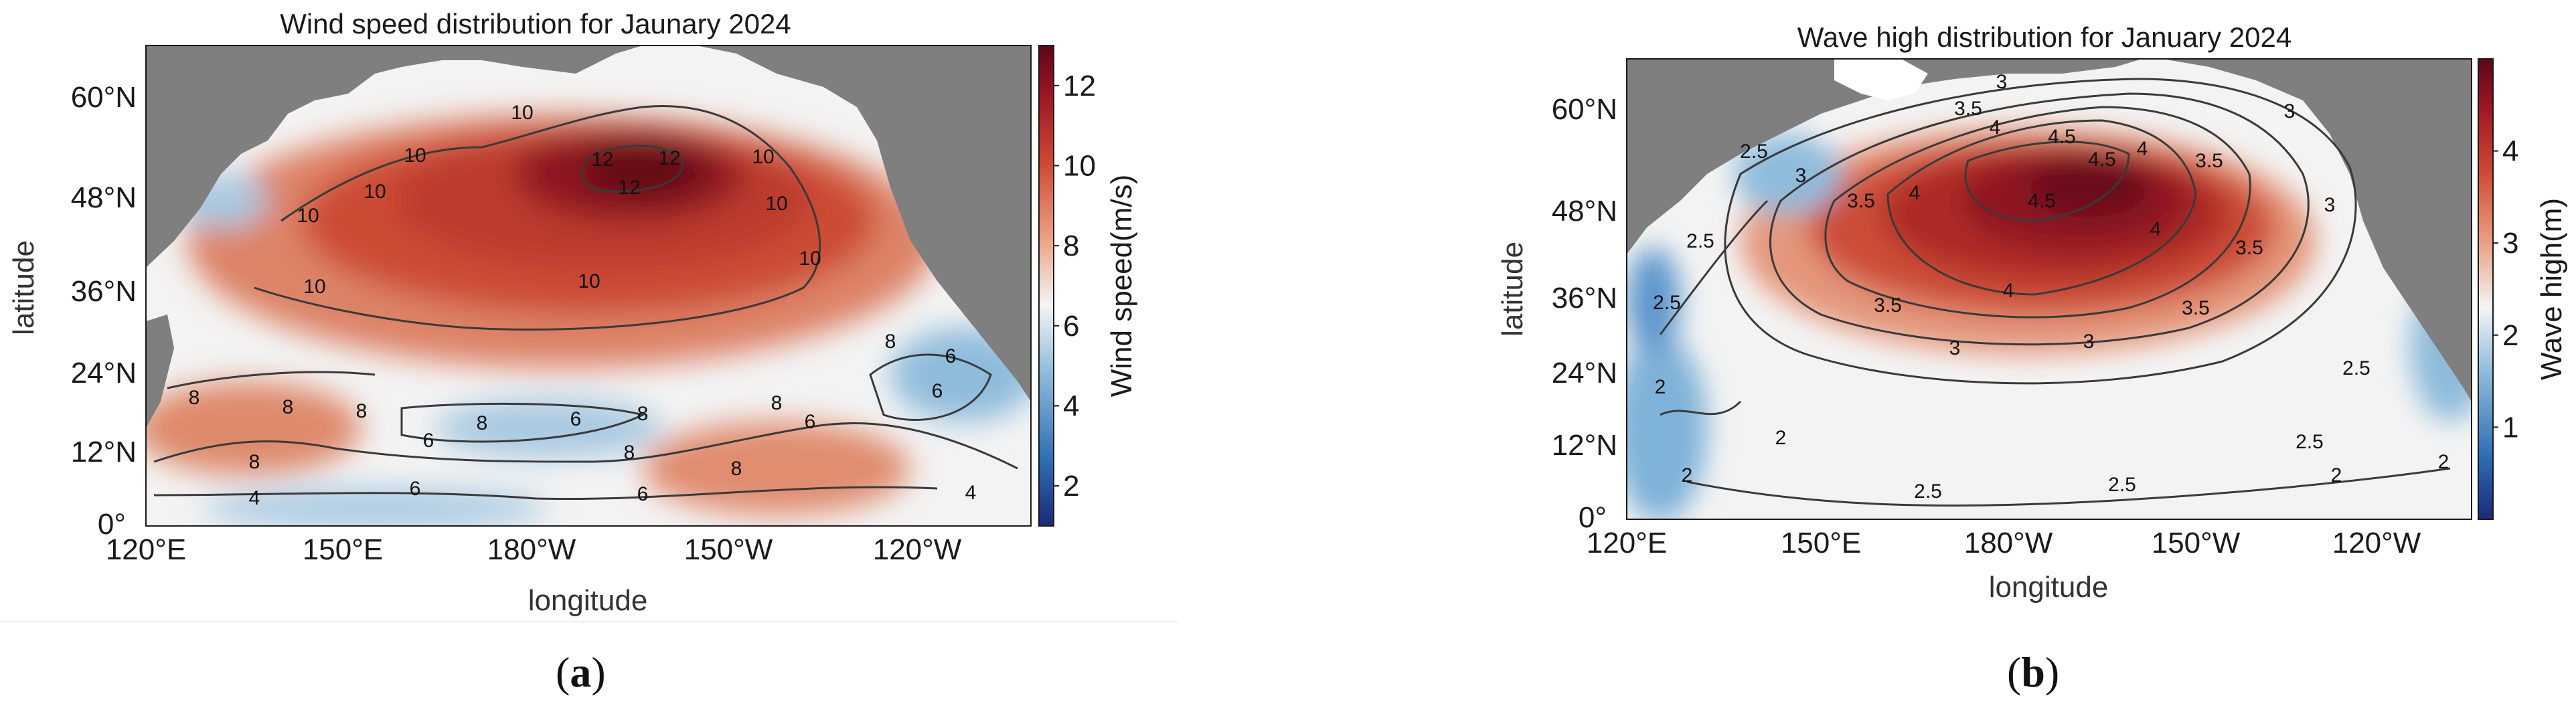 This screenshot has height=720, width=2576. What do you see at coordinates (2510, 244) in the screenshot?
I see `colorbar-tick-label: 3` at bounding box center [2510, 244].